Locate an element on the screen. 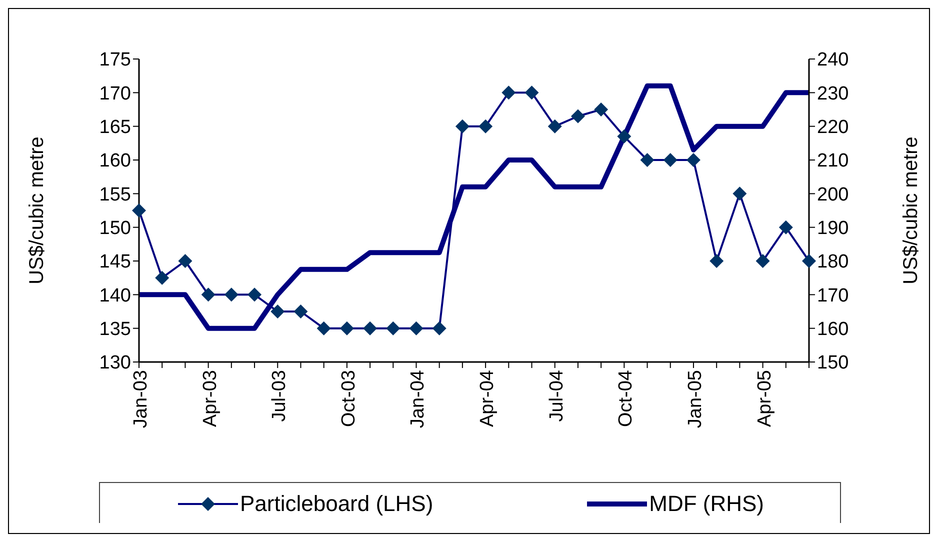  y2-tick-label: 160 is located at coordinates (833, 329).